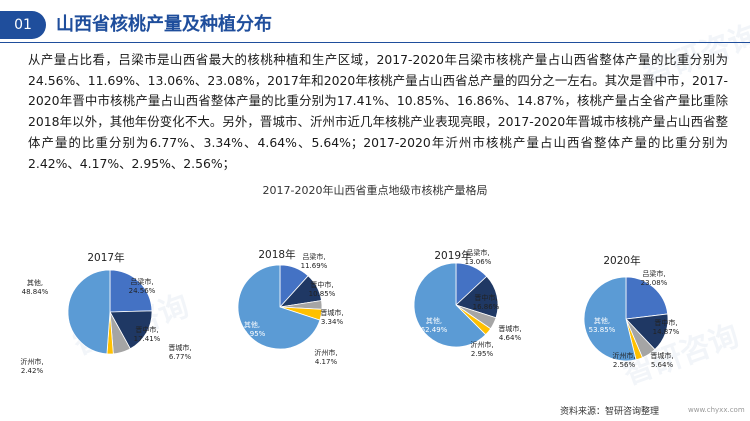  What do you see at coordinates (23, 25) in the screenshot?
I see `section-number-badge: 01` at bounding box center [23, 25].